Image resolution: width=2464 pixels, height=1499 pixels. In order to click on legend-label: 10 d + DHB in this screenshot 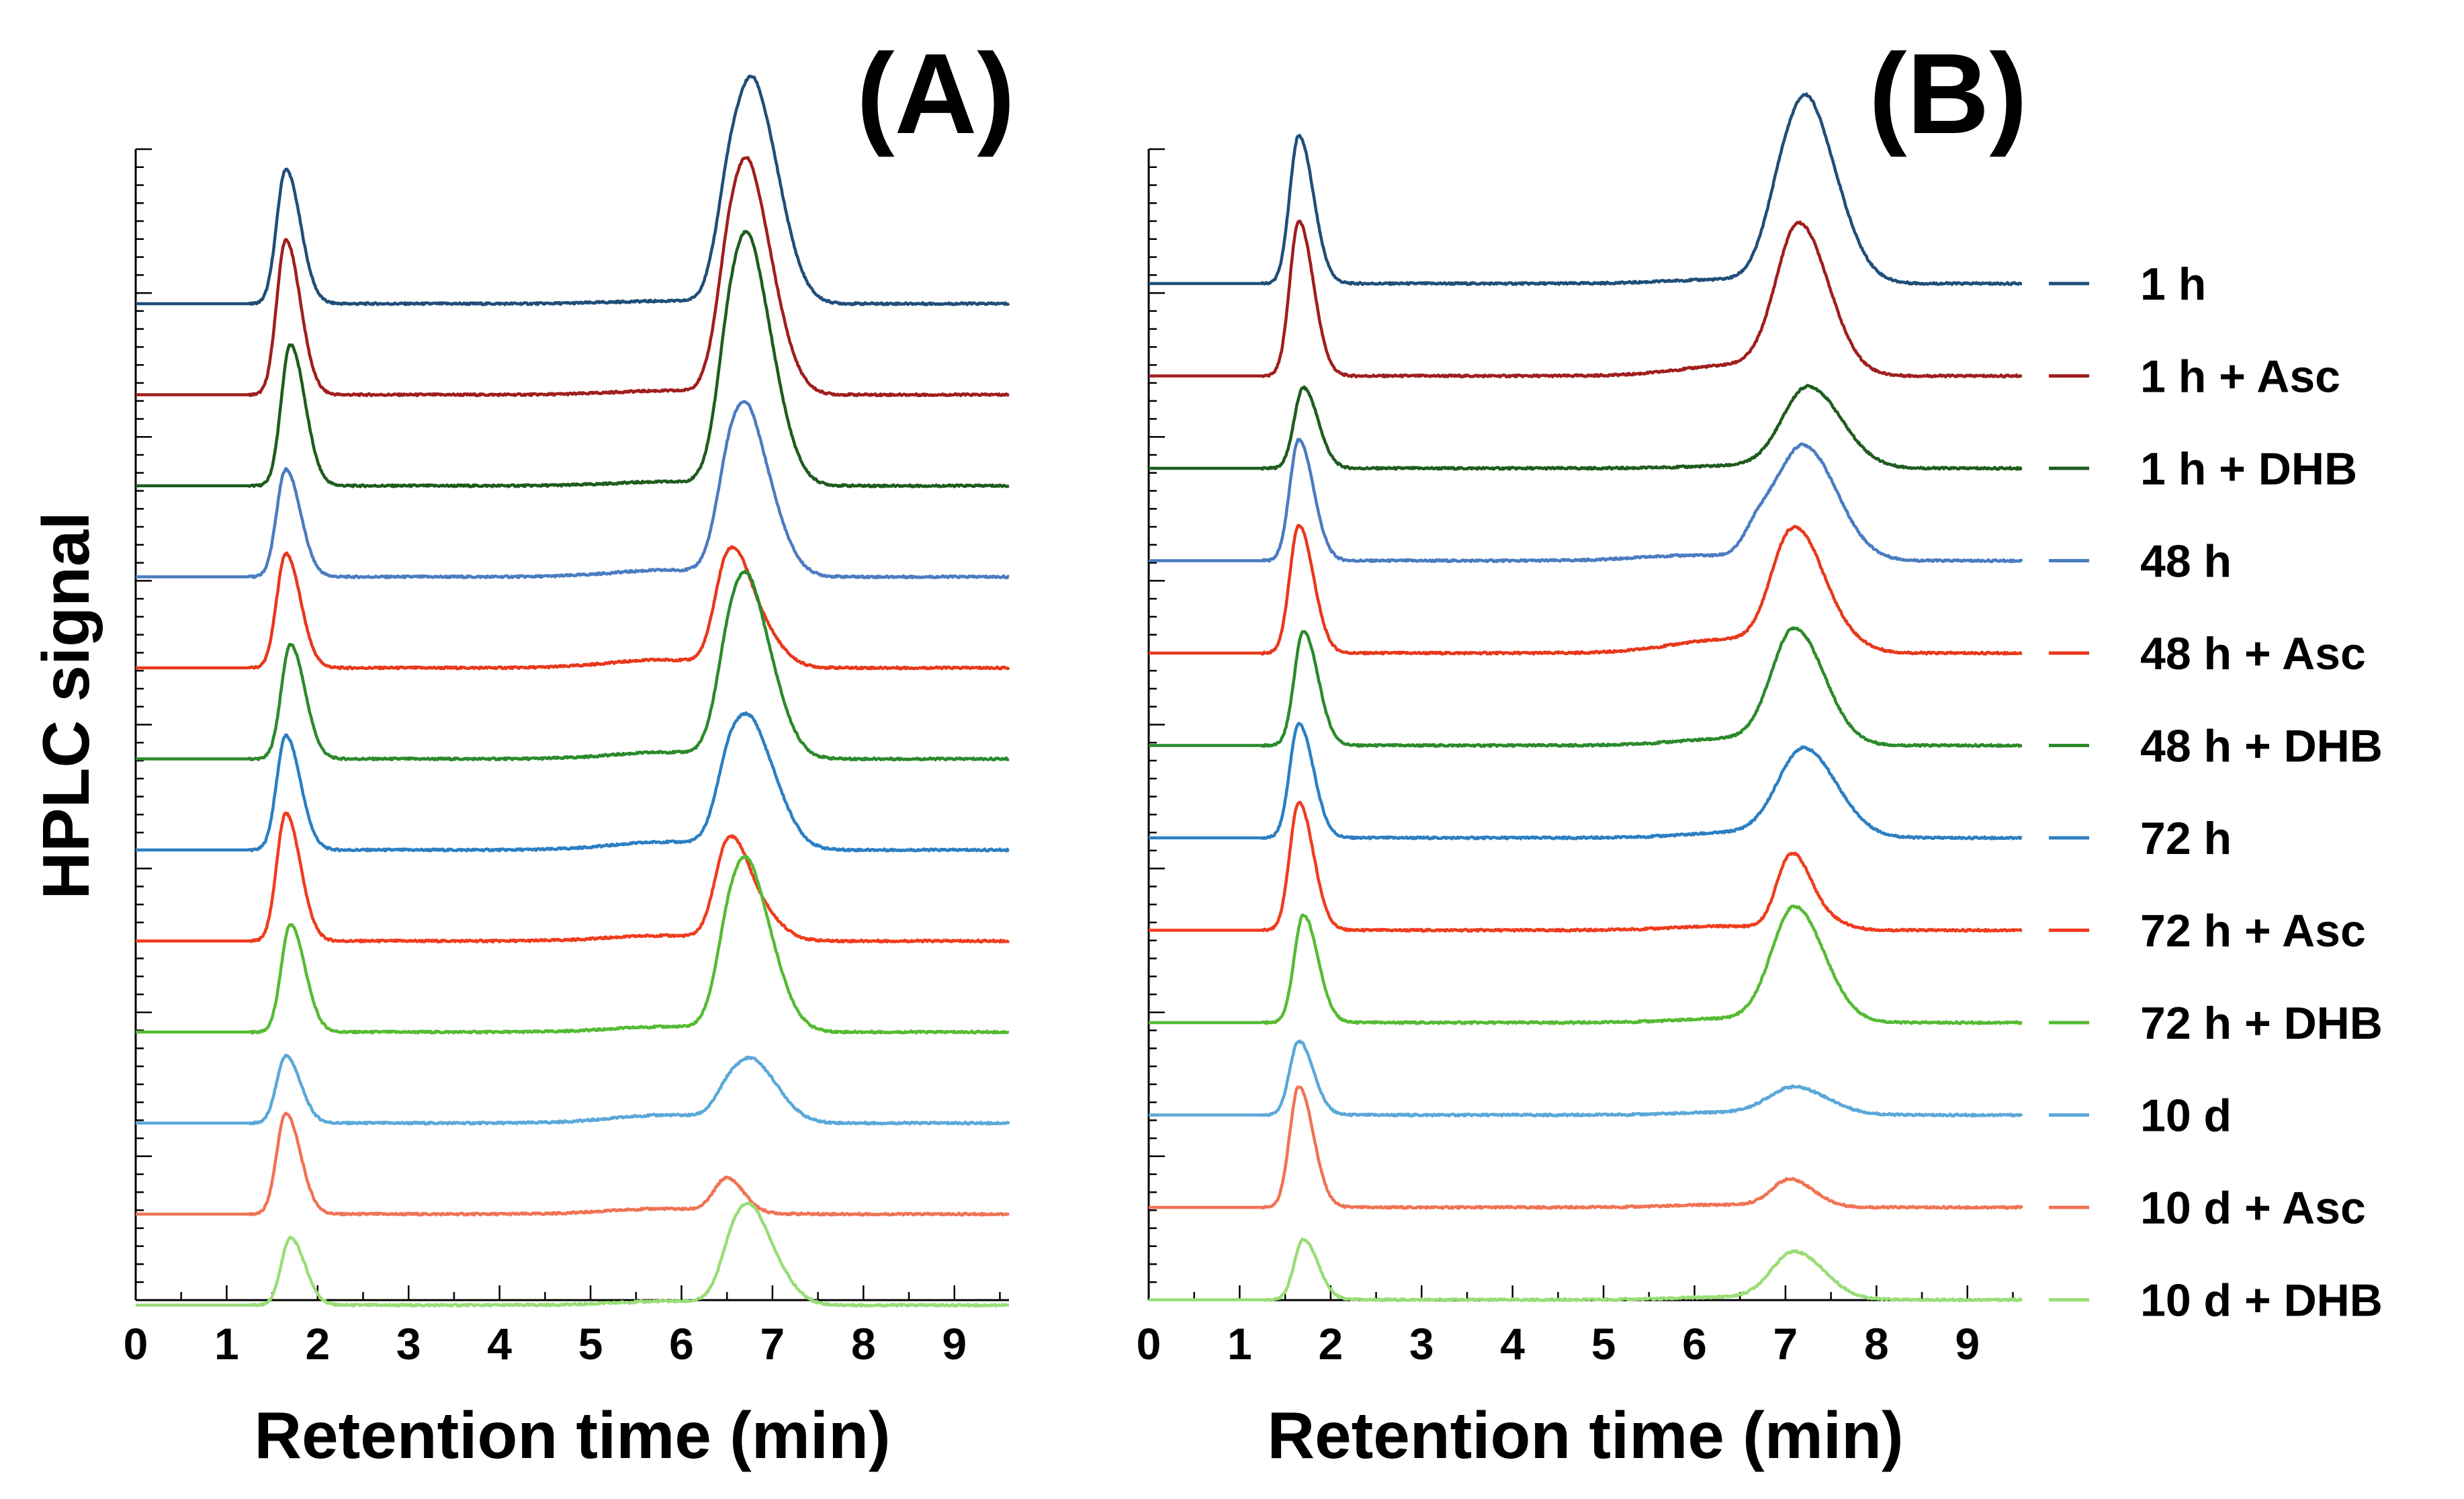, I will do `click(2261, 1300)`.